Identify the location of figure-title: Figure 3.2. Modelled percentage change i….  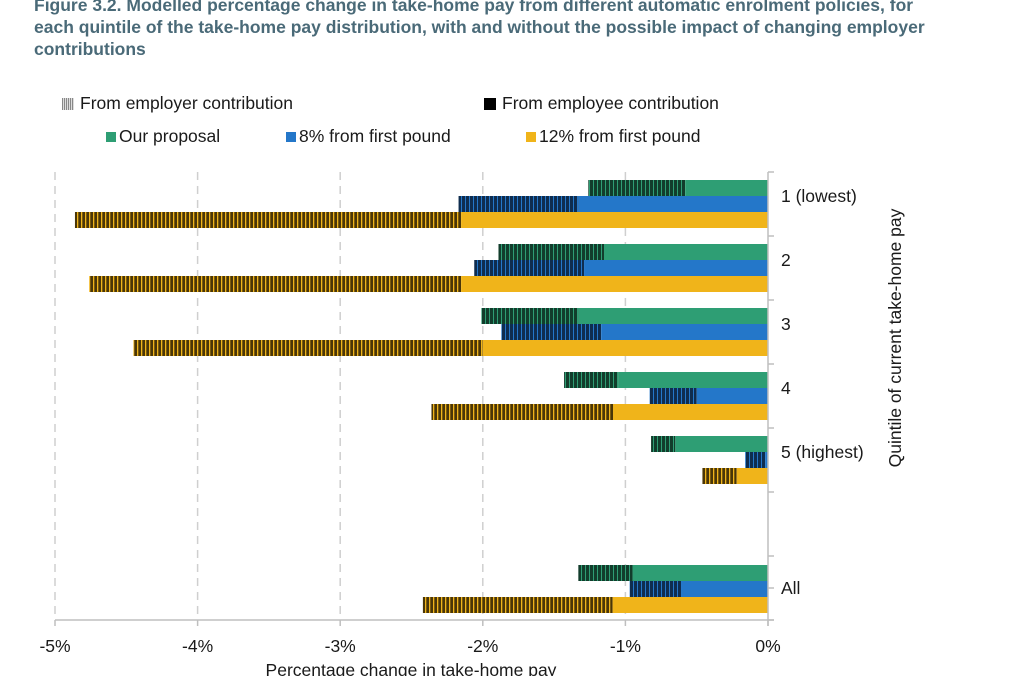
(479, 29).